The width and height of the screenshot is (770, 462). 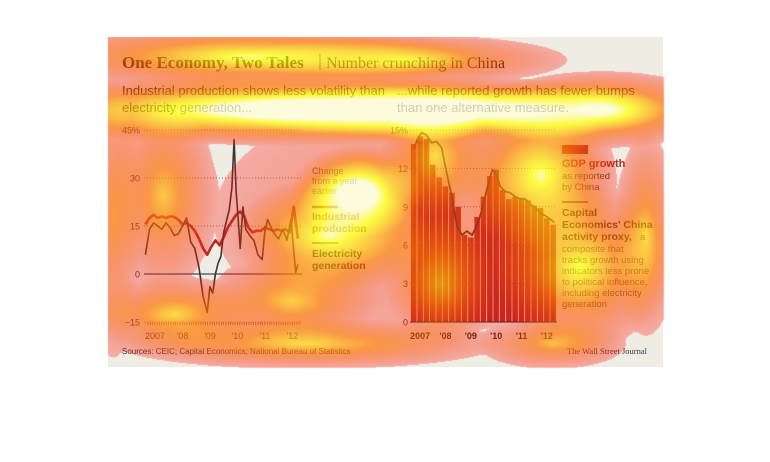 What do you see at coordinates (335, 181) in the screenshot?
I see `annotation-line: from a year` at bounding box center [335, 181].